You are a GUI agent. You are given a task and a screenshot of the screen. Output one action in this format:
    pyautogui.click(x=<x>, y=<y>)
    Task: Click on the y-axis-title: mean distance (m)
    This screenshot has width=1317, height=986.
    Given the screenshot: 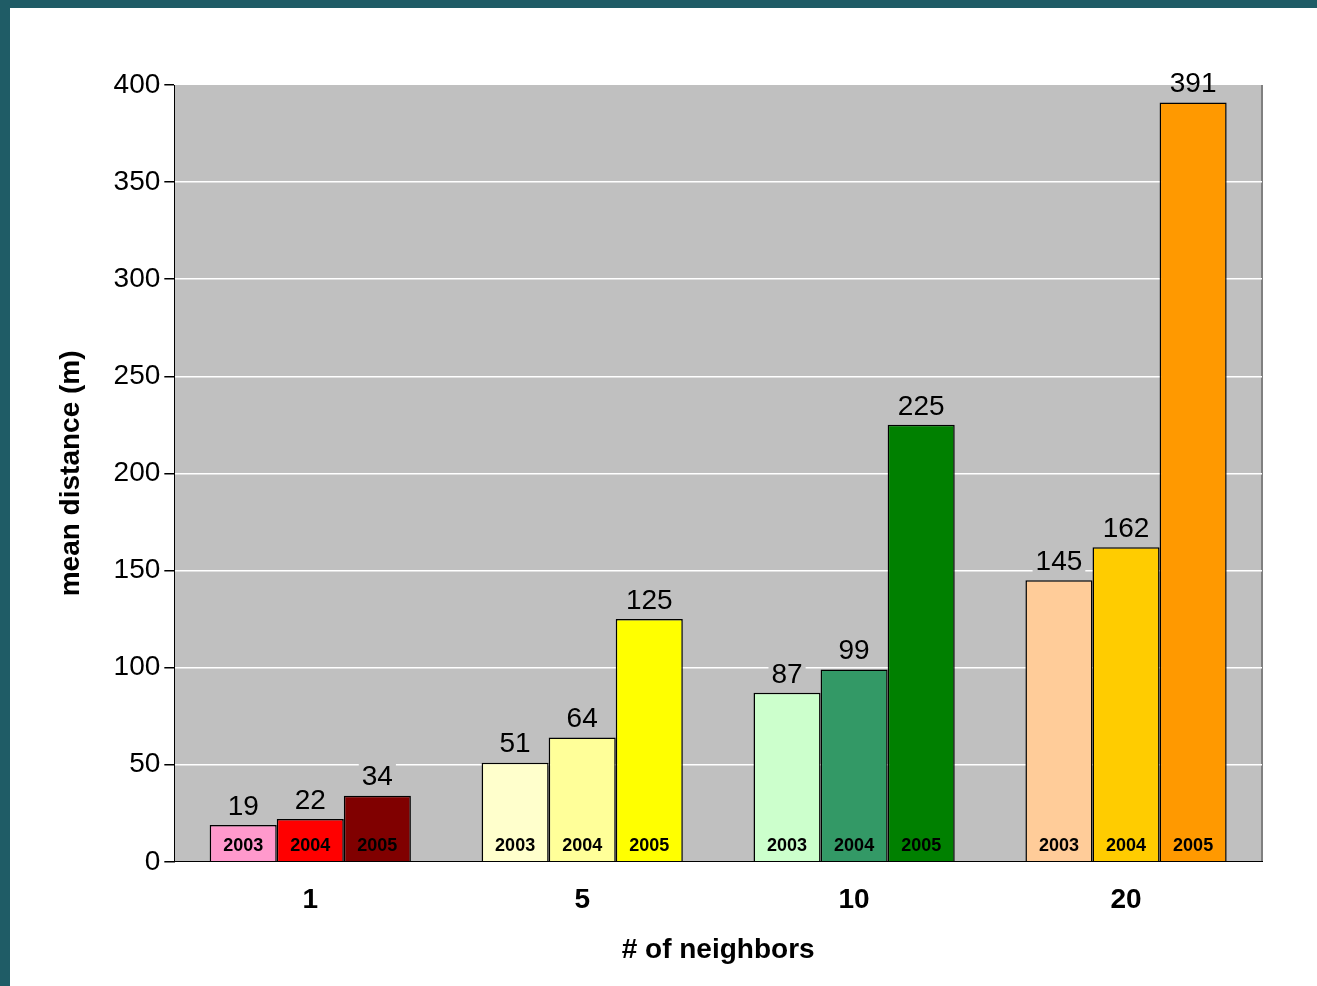 What is the action you would take?
    pyautogui.click(x=69, y=473)
    